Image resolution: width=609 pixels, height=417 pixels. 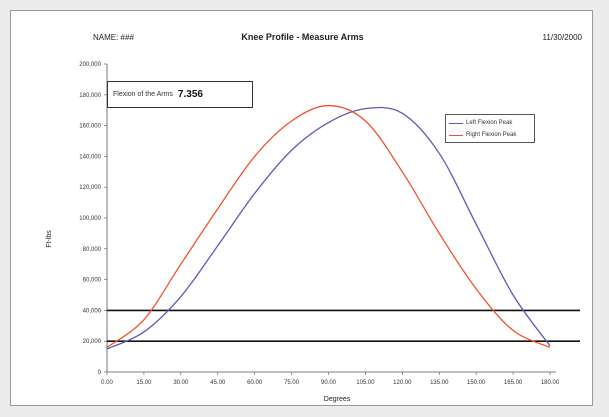 I want to click on legend-swatch-left, so click(x=456, y=123).